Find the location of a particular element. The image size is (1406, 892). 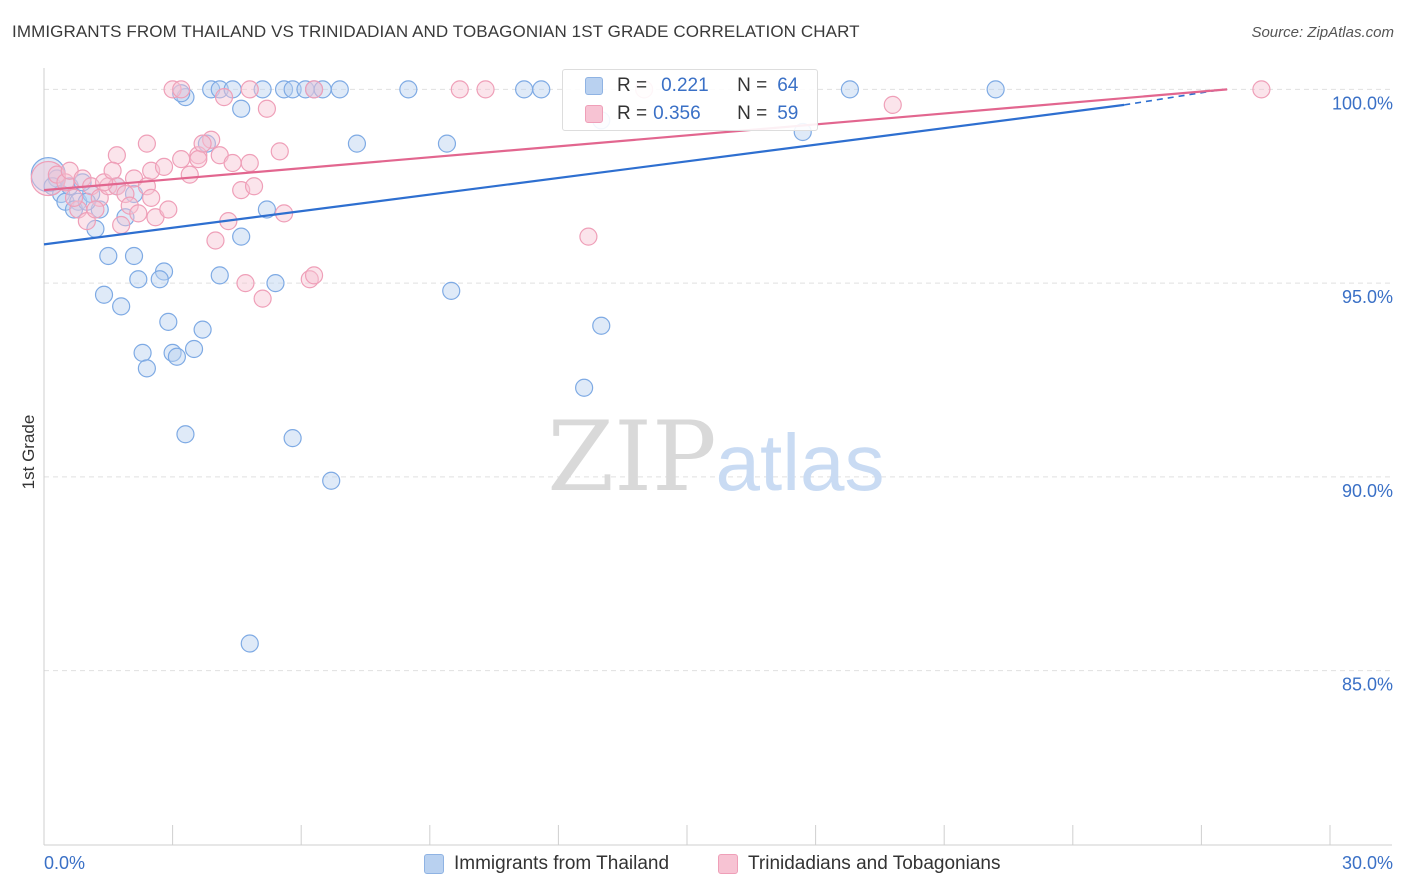

x-tick-label: 30.0% is located at coordinates (1367, 863).